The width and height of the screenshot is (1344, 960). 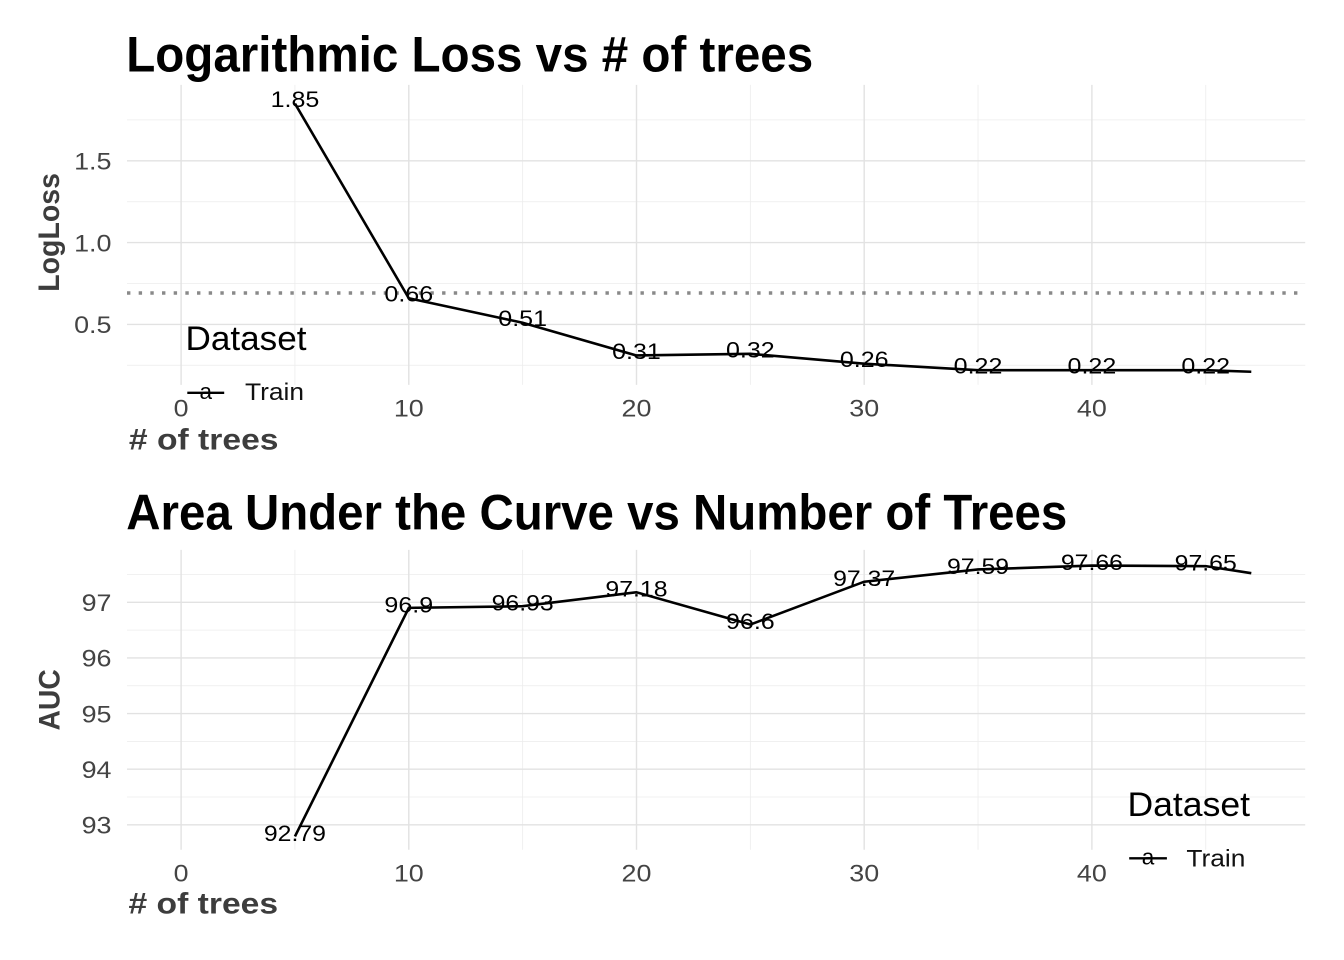 What do you see at coordinates (408, 604) in the screenshot?
I see `svg-text: 96.9` at bounding box center [408, 604].